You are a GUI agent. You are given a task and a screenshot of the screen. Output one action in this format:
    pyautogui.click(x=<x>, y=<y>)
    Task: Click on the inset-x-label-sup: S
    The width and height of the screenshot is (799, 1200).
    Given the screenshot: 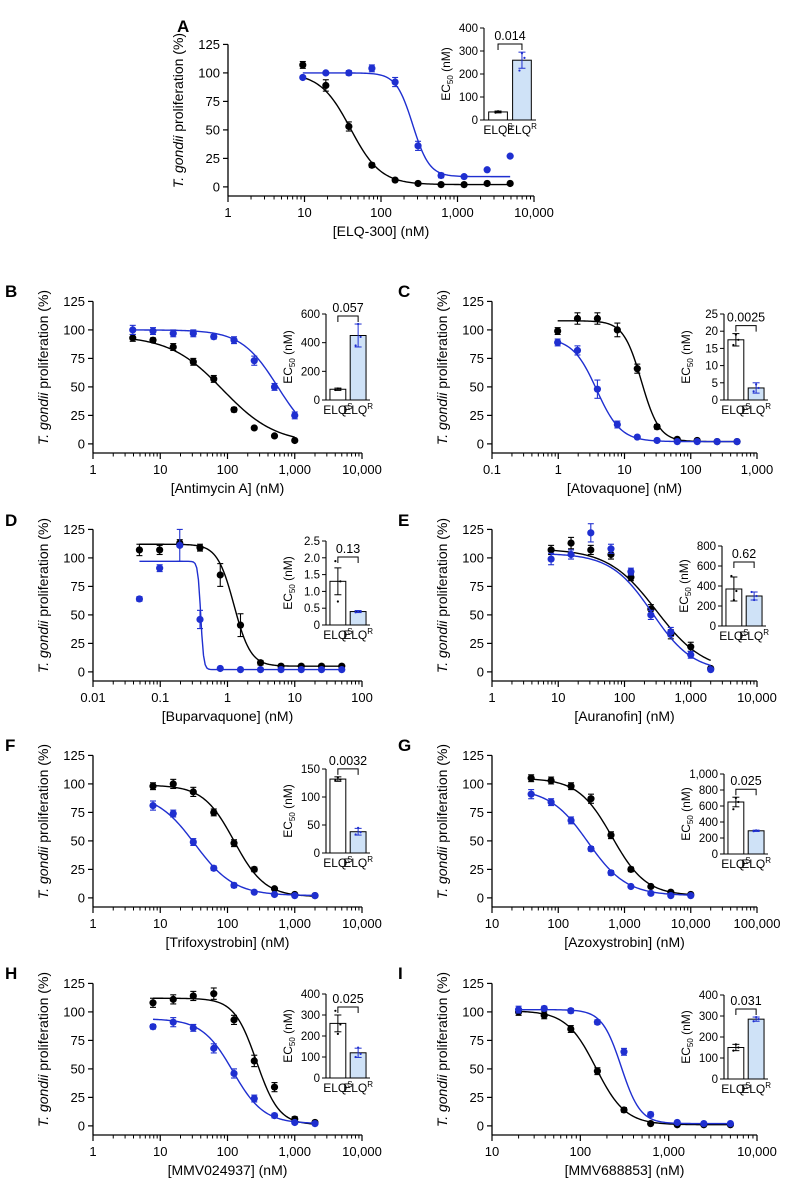 What is the action you would take?
    pyautogui.click(x=745, y=632)
    